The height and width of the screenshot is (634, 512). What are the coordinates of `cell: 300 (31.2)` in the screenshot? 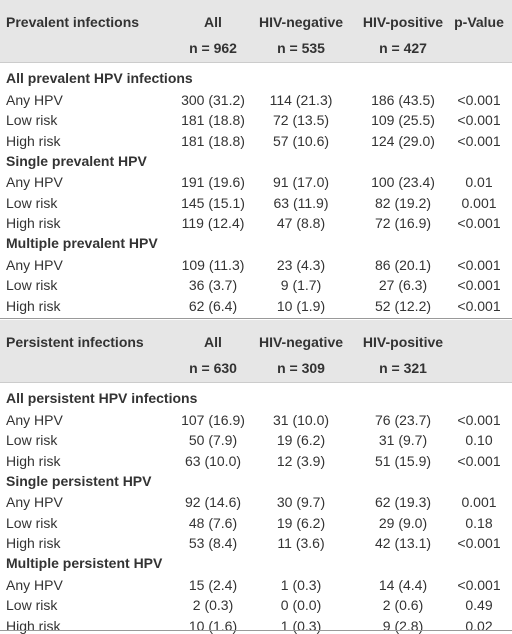 It's located at (213, 99).